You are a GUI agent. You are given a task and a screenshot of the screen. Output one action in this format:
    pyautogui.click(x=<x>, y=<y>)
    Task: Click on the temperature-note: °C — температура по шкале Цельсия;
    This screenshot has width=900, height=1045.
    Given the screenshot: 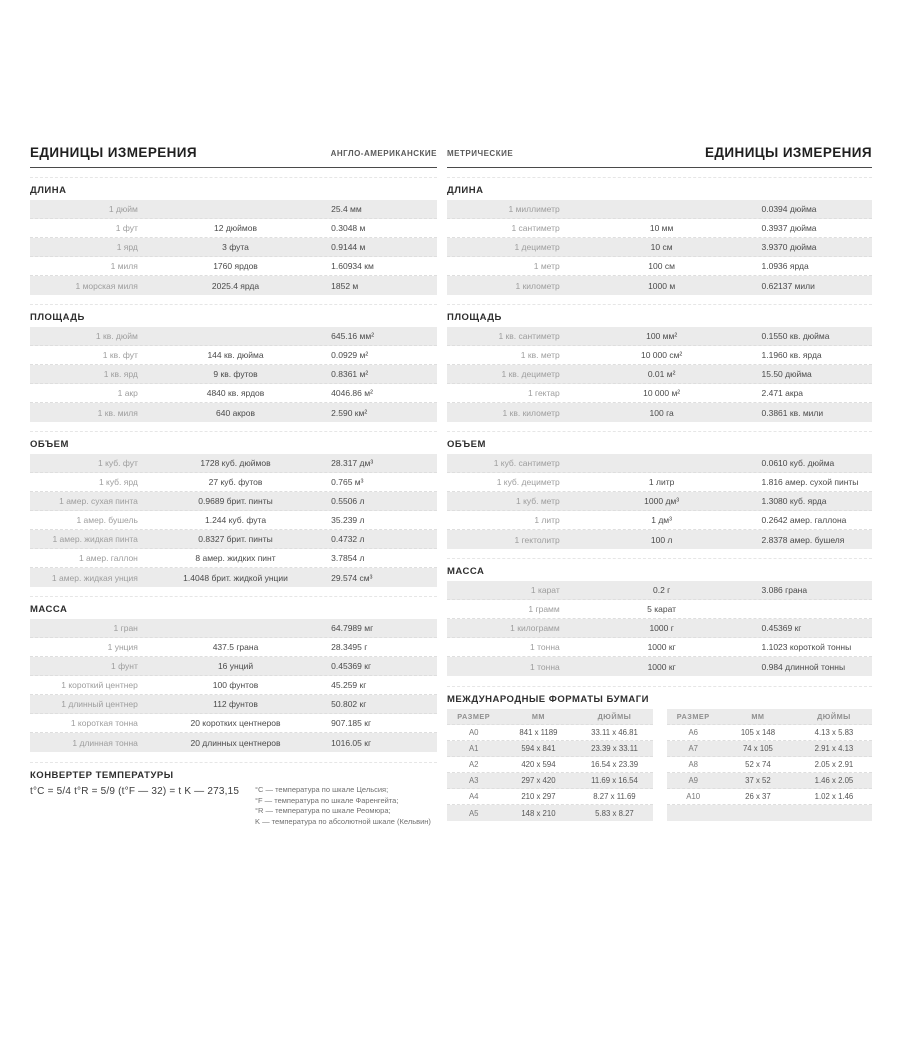 What is the action you would take?
    pyautogui.click(x=322, y=789)
    